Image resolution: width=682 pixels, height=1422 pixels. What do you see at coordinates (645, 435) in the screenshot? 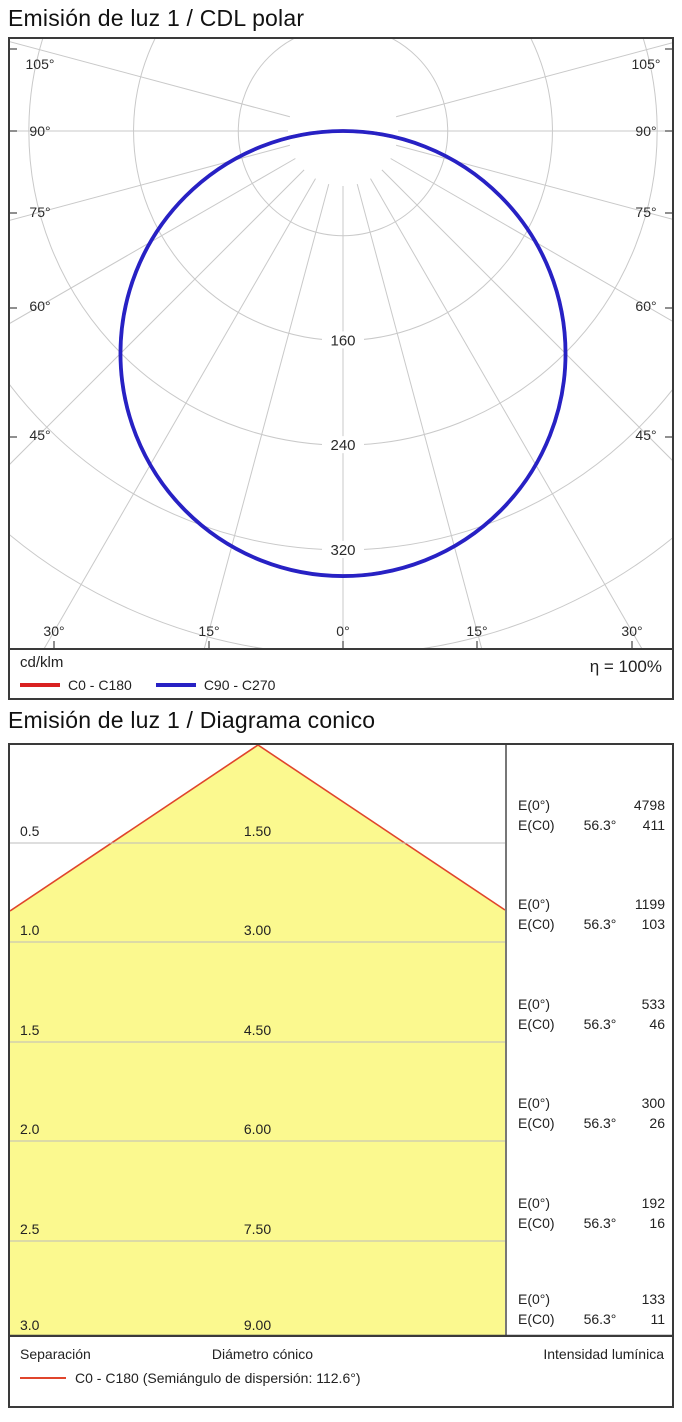
I see `angle-label-right: 45°` at bounding box center [645, 435].